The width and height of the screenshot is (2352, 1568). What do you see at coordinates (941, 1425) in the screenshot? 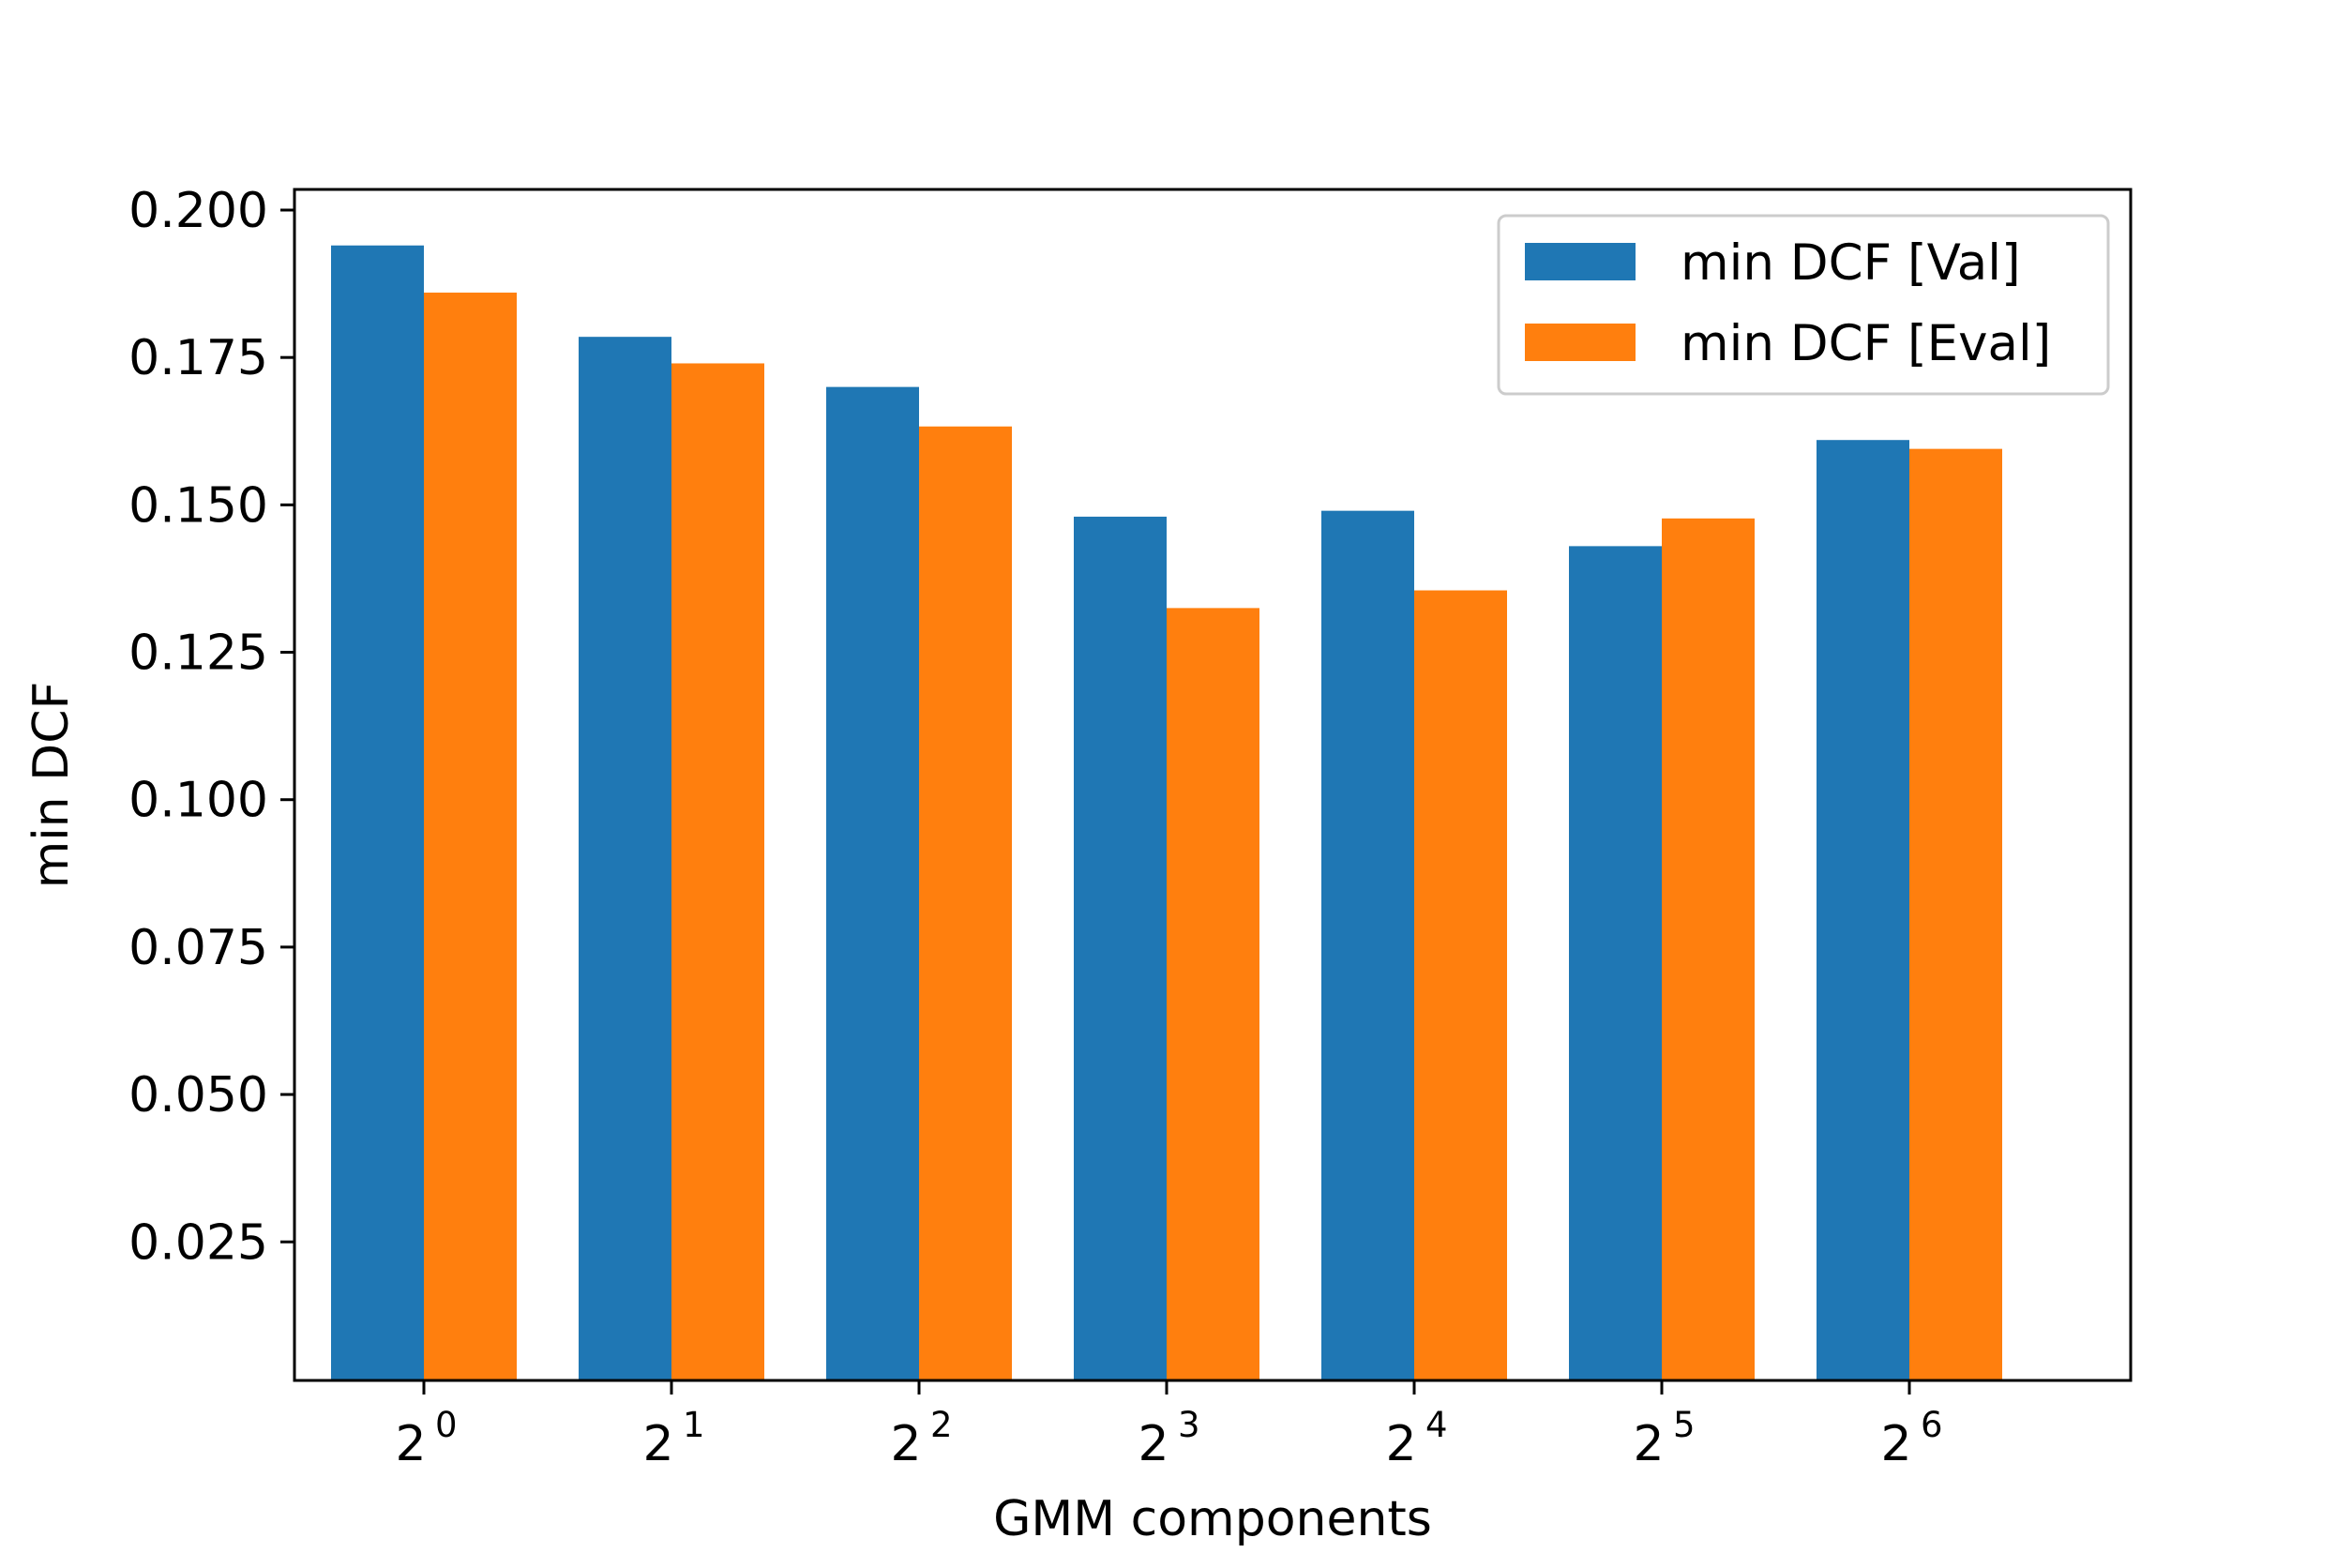
I see `x-tick-label-exponent: 2` at bounding box center [941, 1425].